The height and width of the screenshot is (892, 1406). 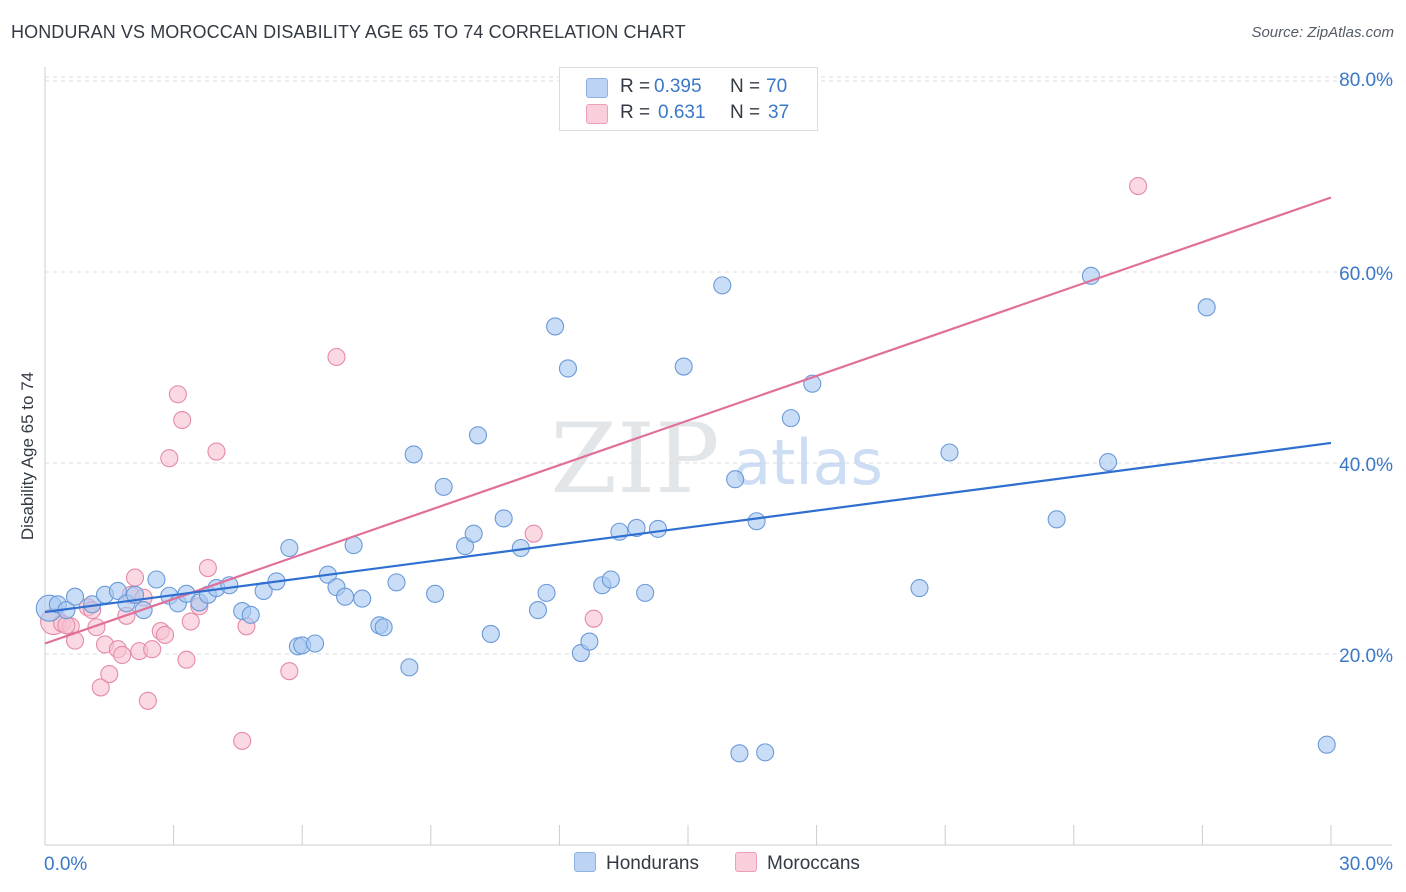 I want to click on y-tick-labels: 20.0% 40.0% 60.0% 80.0%, so click(x=1366, y=368).